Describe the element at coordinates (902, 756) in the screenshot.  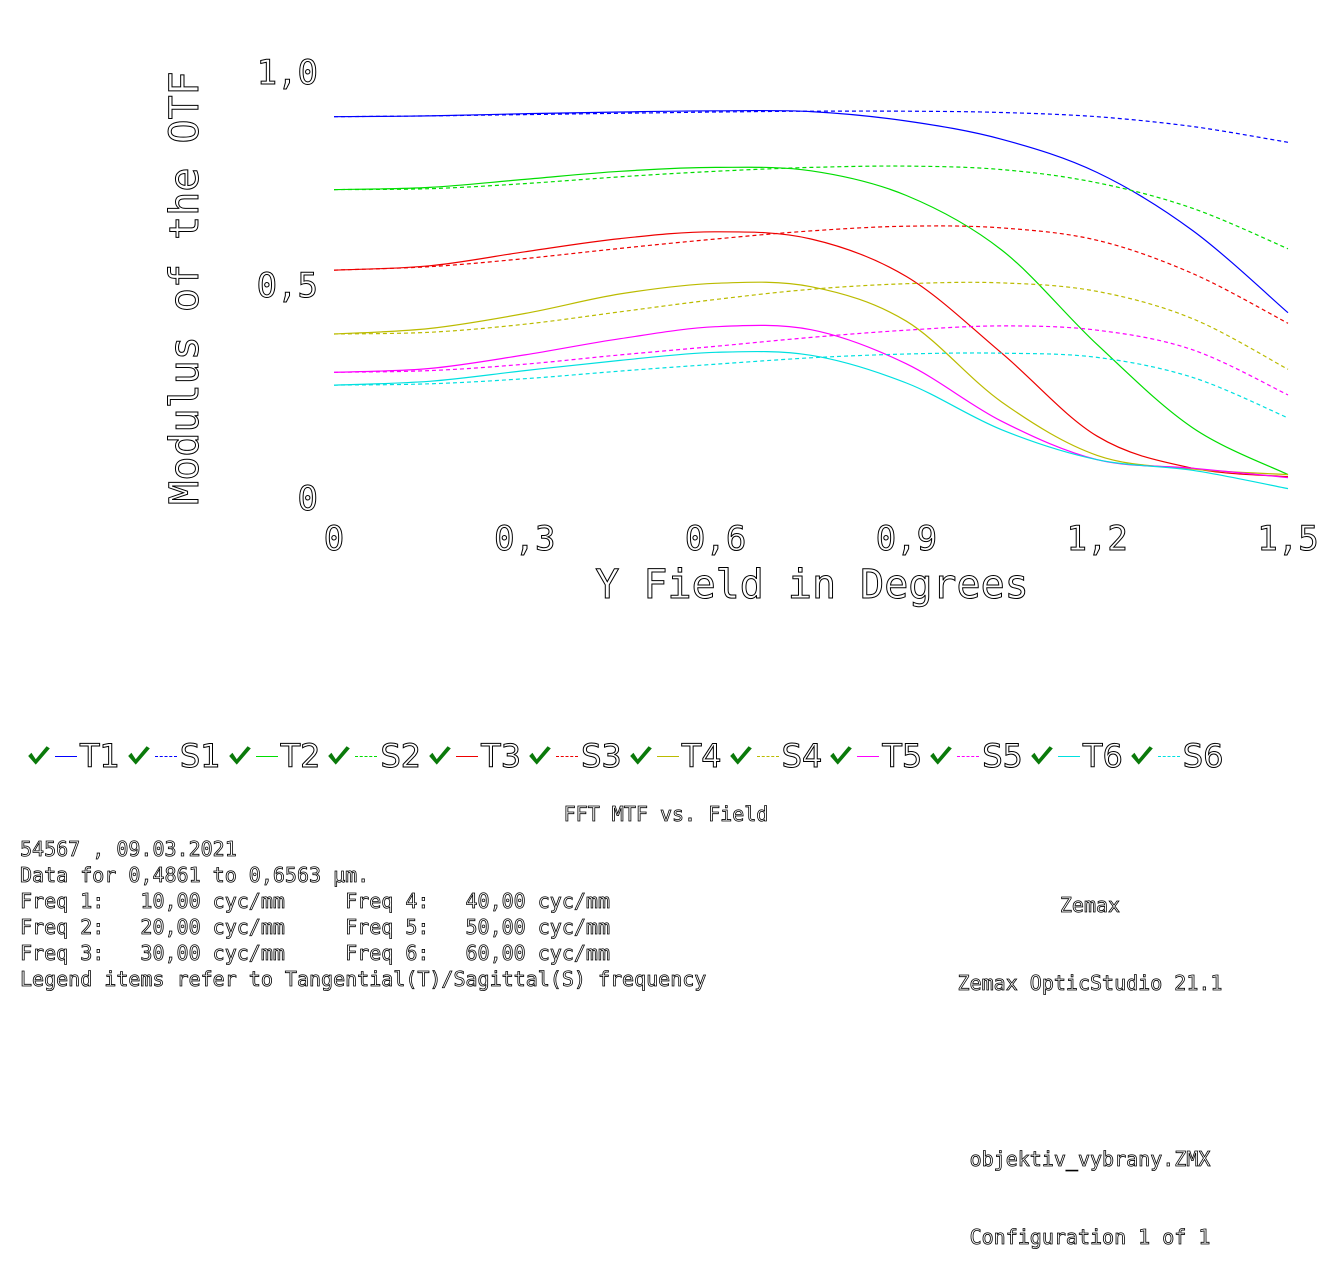
I see `legend-label: T5` at that location.